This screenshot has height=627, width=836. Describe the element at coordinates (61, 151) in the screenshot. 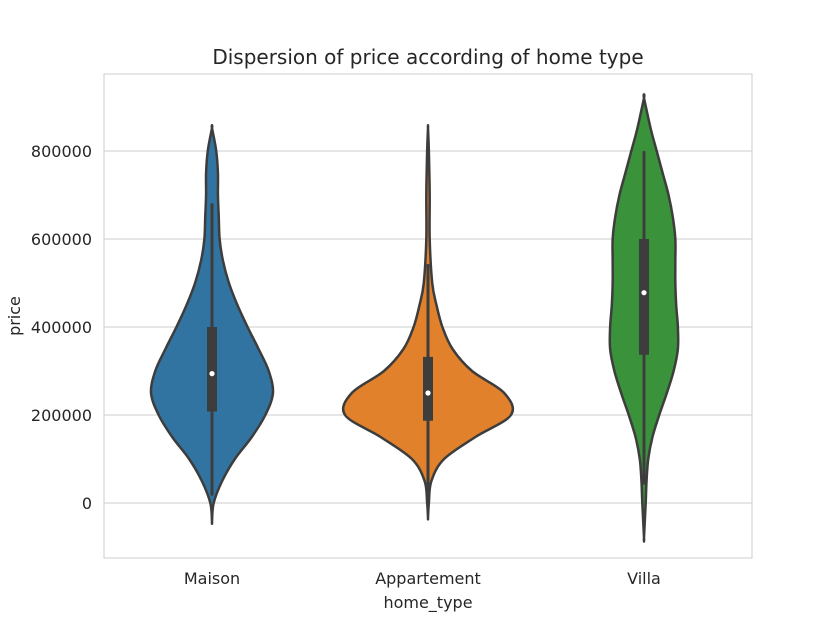

I see `y-tick-label: 800000` at that location.